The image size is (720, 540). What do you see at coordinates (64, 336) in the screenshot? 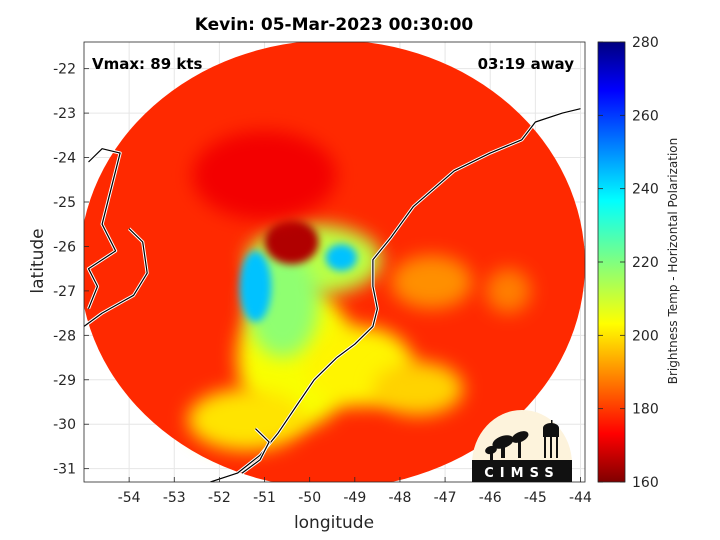
I see `y-tick-label: -28` at bounding box center [64, 336].